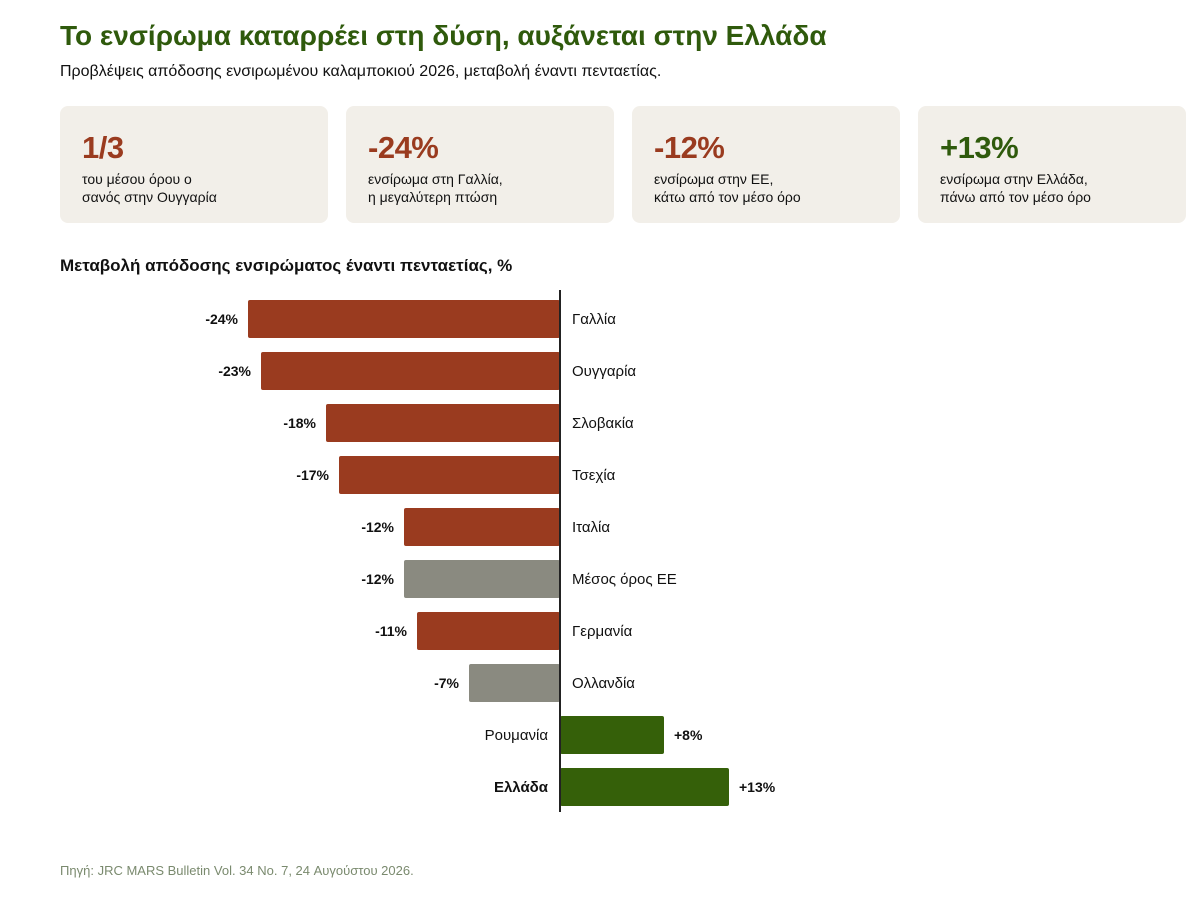 Image resolution: width=1200 pixels, height=900 pixels. Describe the element at coordinates (194, 188) in the screenshot. I see `kpi-description: του μέσου όρου ο σανός στην Ουγγαρία` at that location.